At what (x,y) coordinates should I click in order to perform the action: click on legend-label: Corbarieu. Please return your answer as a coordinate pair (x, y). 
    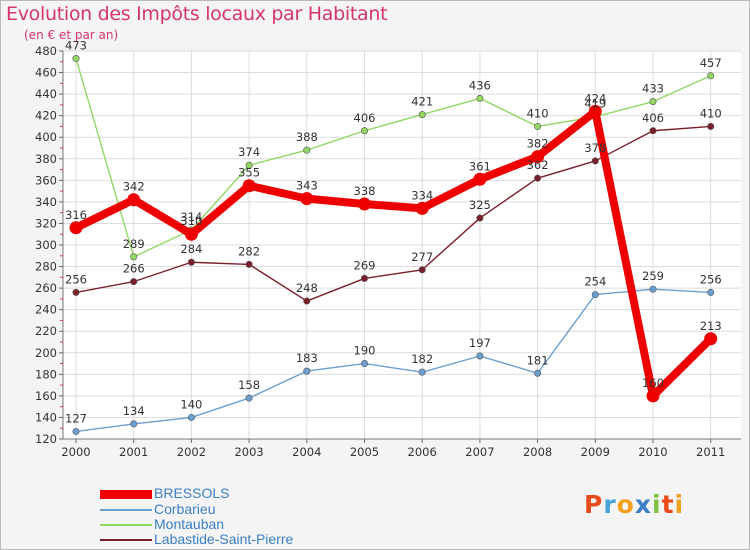
    Looking at the image, I should click on (185, 509).